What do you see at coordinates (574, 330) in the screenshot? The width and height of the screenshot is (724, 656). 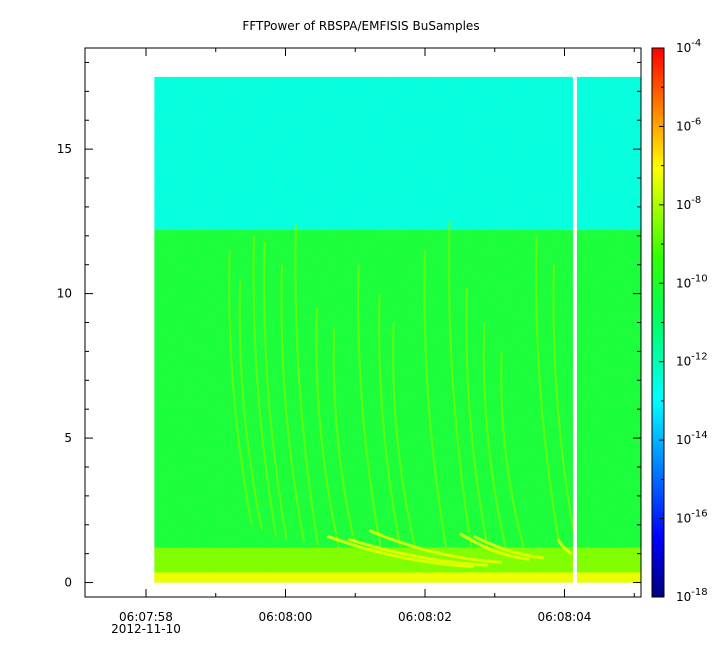 I see `data-gap` at bounding box center [574, 330].